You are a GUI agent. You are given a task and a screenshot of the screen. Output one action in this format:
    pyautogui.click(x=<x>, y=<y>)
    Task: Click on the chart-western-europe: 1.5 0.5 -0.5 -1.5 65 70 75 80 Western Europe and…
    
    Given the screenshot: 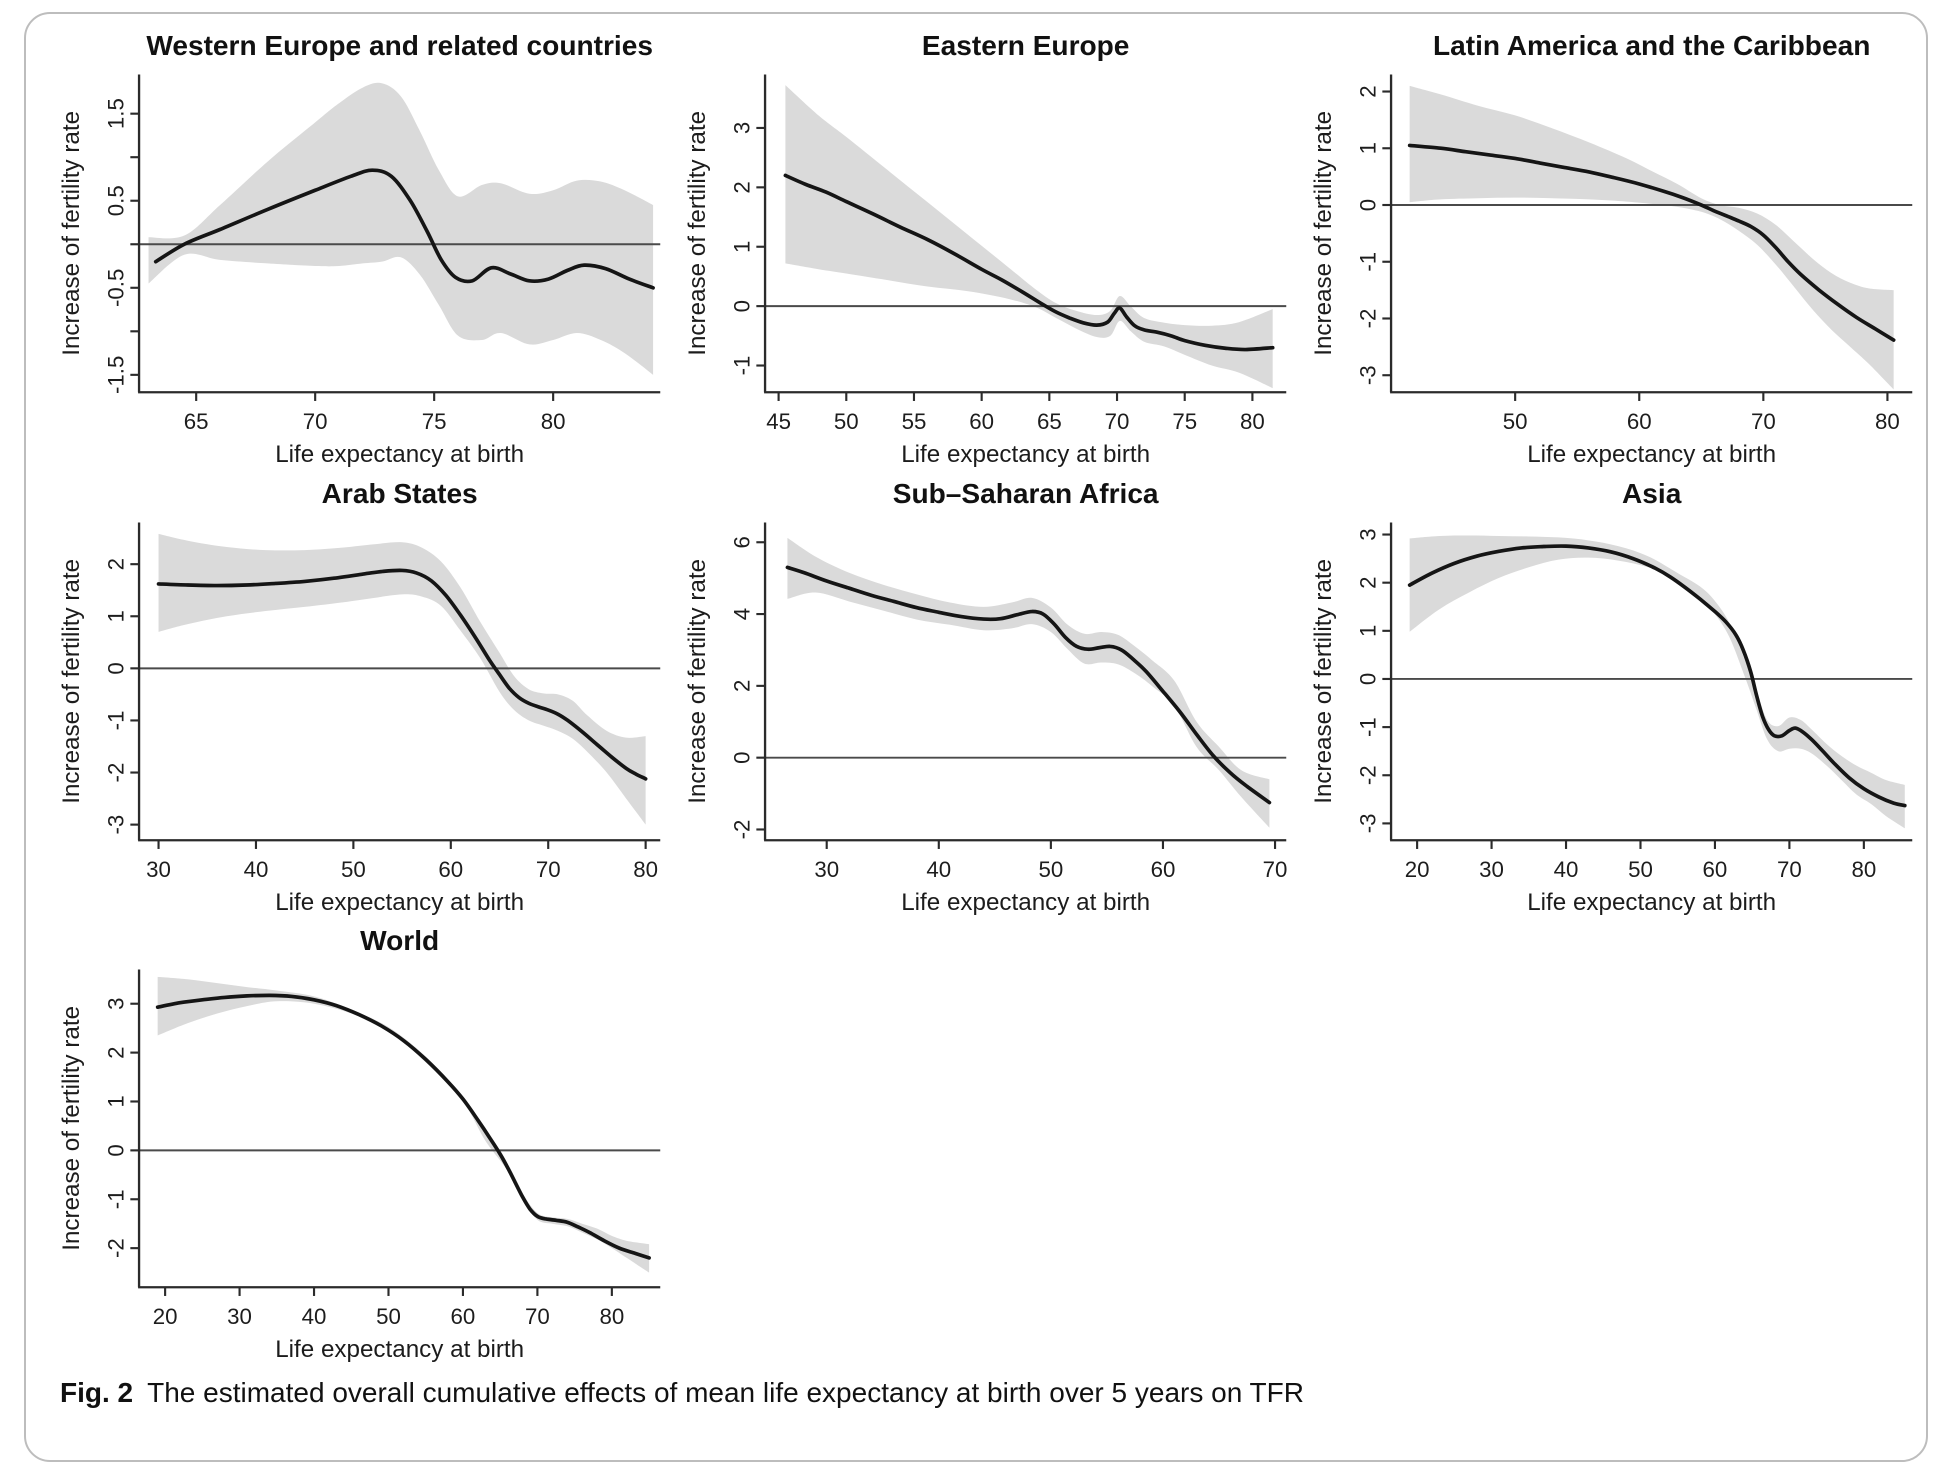 What is the action you would take?
    pyautogui.click(x=359, y=249)
    